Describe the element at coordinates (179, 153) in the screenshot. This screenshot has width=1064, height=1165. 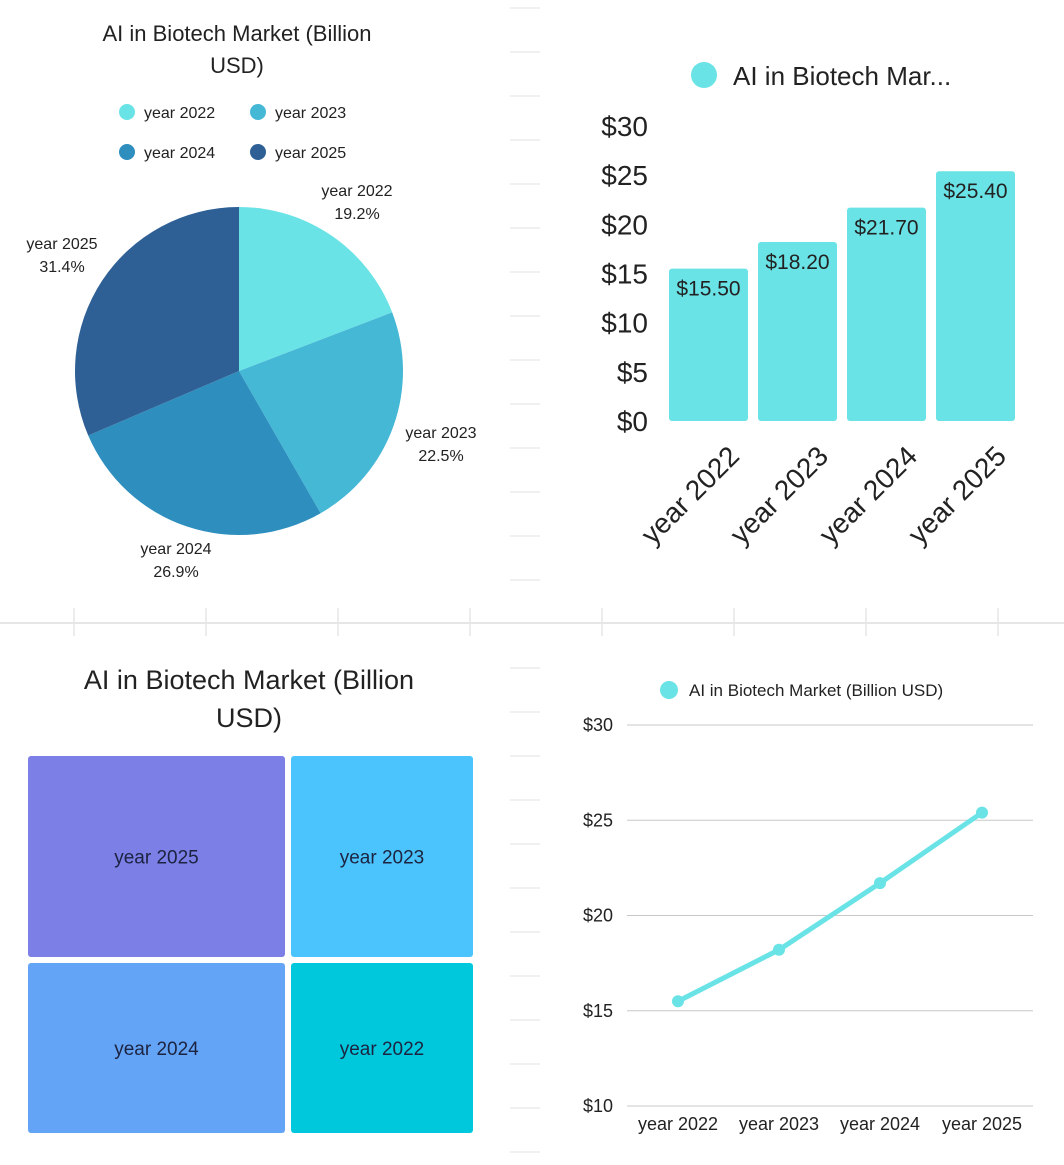
I see `legend-label: year 2024` at that location.